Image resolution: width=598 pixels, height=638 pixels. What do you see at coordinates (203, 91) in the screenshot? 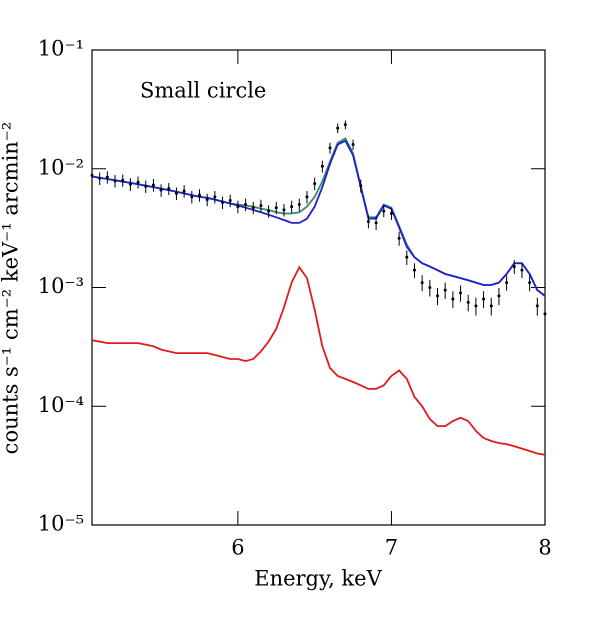
I see `annotation: Small circle` at bounding box center [203, 91].